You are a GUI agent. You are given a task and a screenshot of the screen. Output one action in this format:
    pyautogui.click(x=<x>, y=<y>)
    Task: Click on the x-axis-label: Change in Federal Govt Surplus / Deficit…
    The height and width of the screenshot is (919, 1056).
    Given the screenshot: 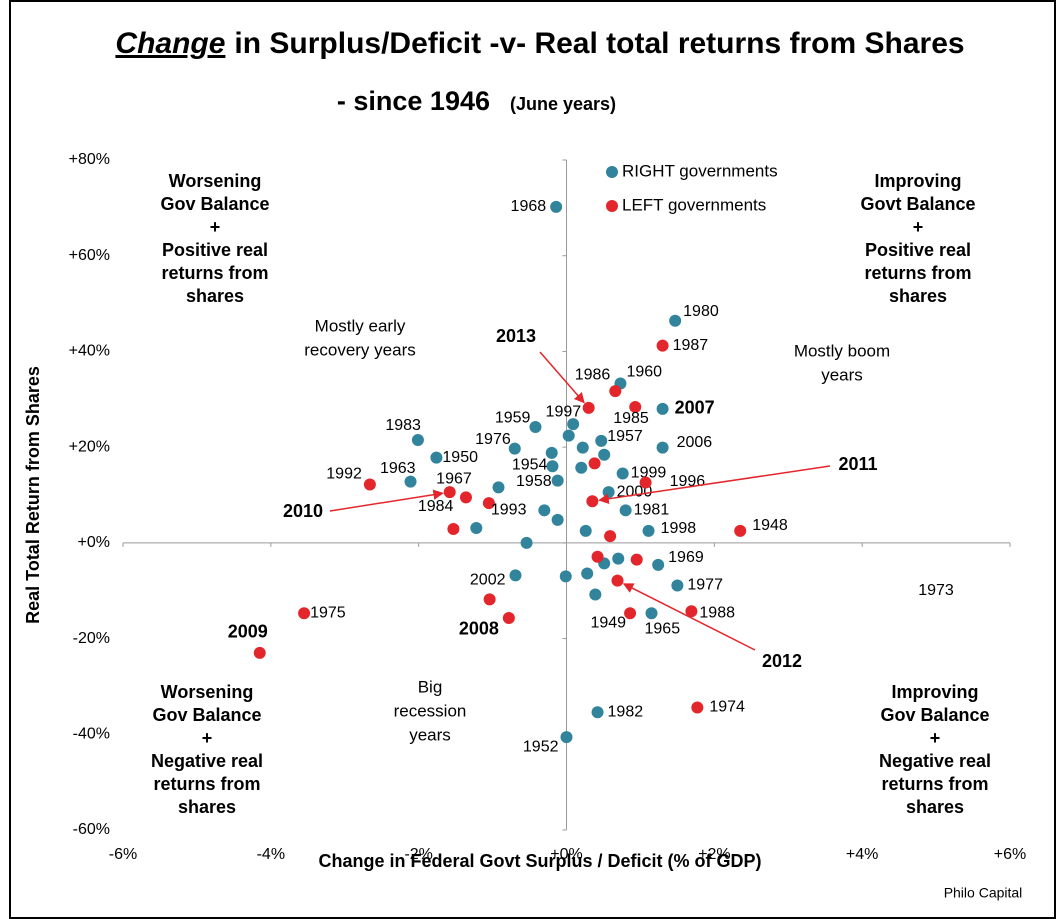 What is the action you would take?
    pyautogui.click(x=539, y=861)
    